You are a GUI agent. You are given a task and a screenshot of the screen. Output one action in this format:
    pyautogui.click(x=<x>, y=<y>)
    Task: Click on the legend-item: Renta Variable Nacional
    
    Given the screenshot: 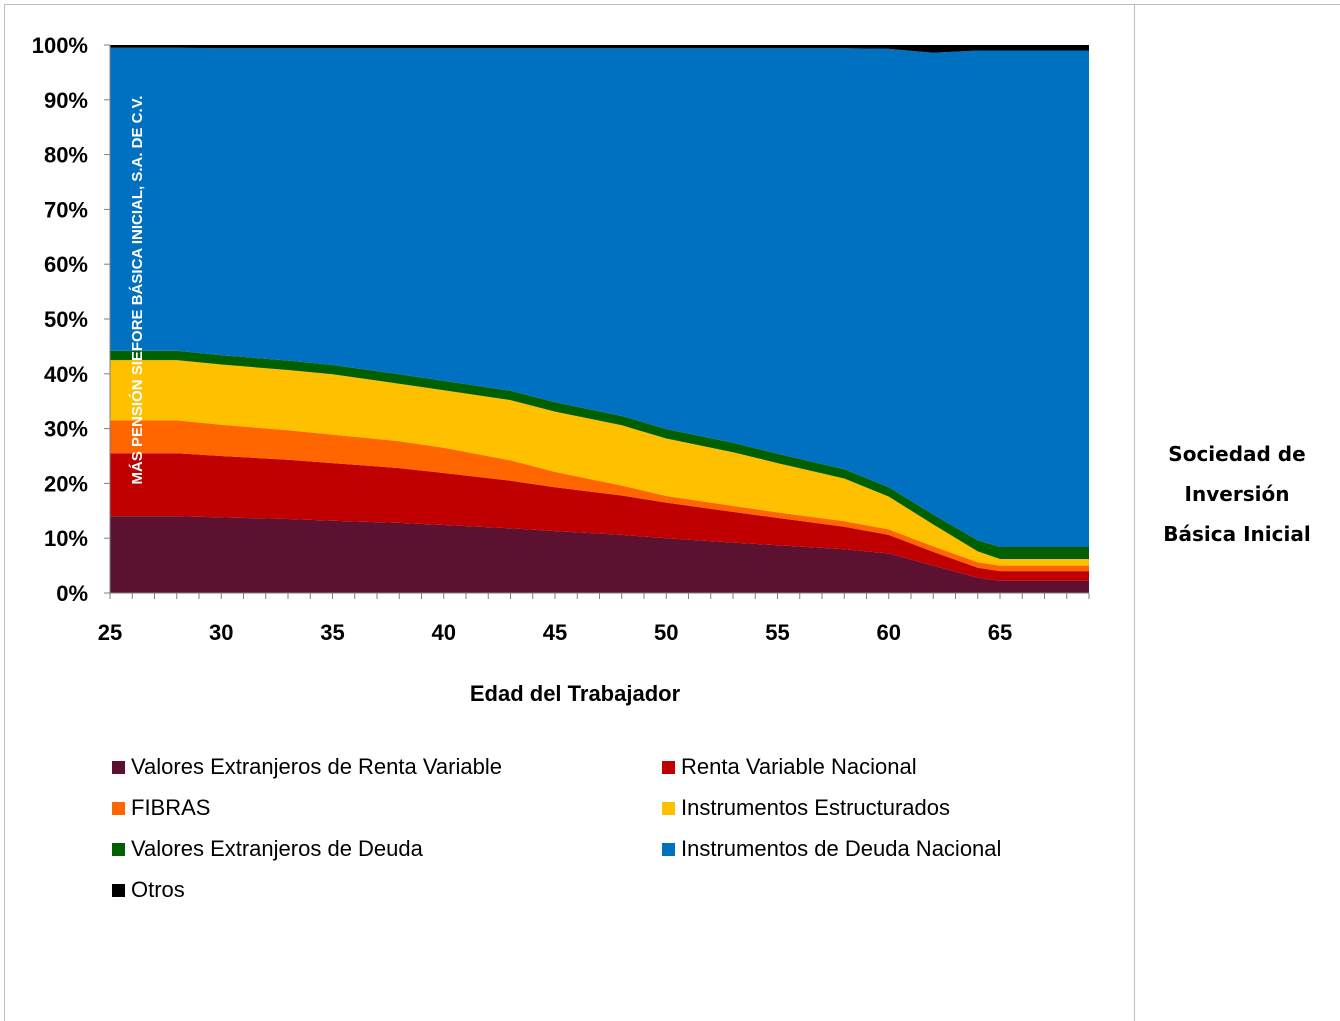 What is the action you would take?
    pyautogui.click(x=789, y=767)
    